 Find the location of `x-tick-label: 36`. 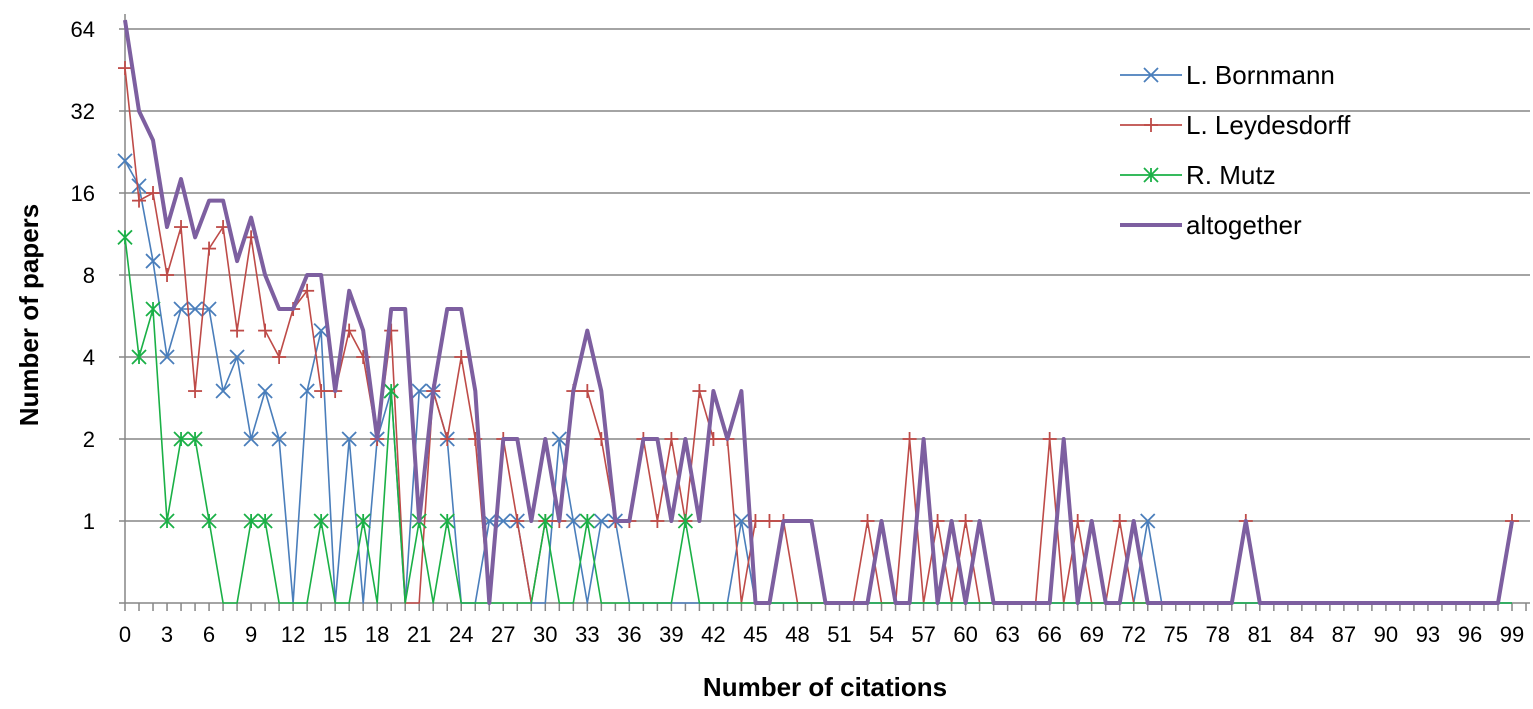

x-tick-label: 36 is located at coordinates (629, 634).